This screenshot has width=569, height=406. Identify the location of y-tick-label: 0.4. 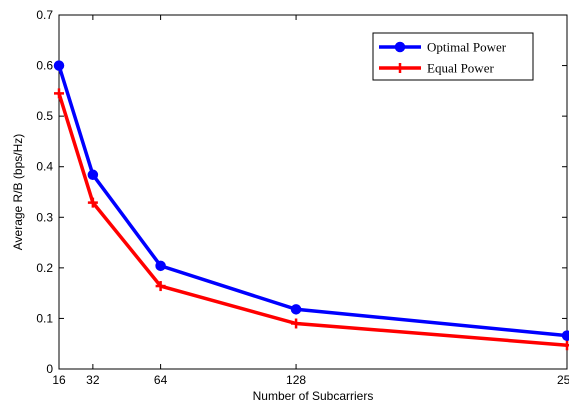
(44, 167).